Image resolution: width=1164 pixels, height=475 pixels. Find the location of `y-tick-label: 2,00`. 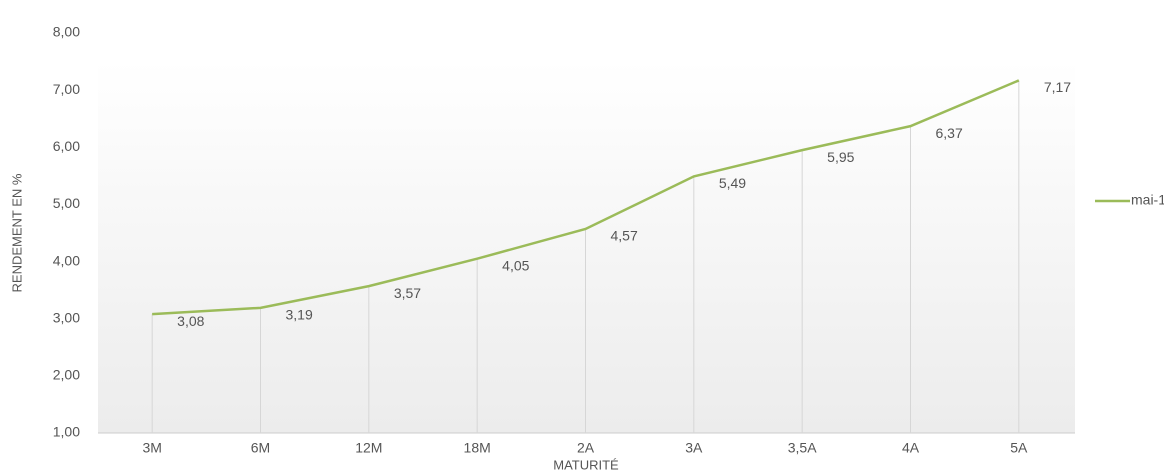

y-tick-label: 2,00 is located at coordinates (66, 375).